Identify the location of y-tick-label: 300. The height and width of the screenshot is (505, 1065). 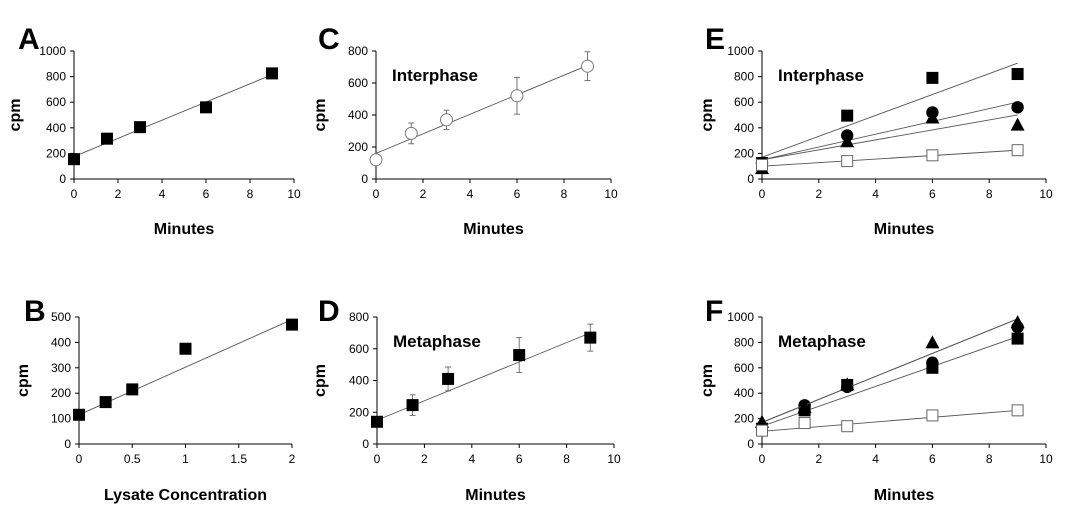
(61, 368).